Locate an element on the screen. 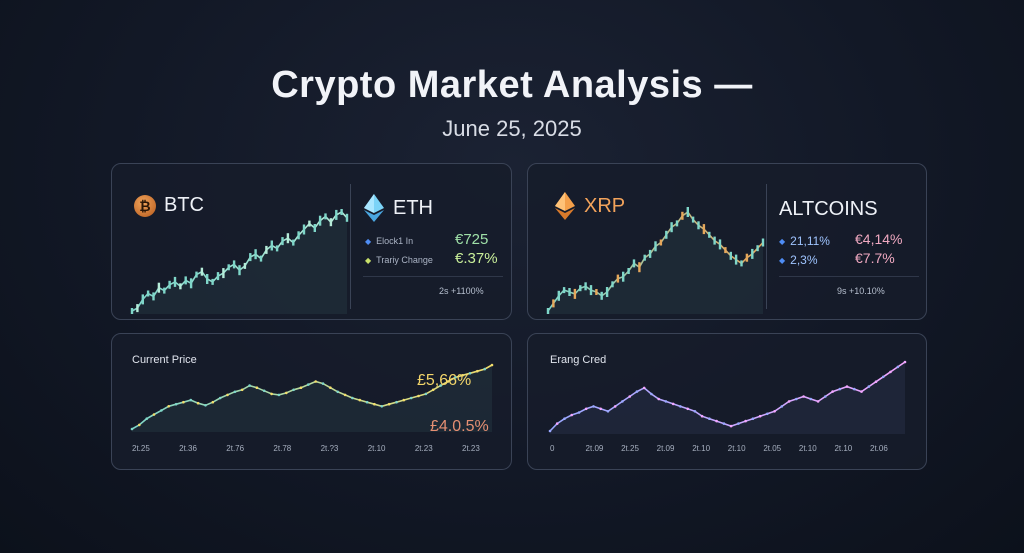 The image size is (1024, 553). eth-footer: 2s +1100% is located at coordinates (461, 291).